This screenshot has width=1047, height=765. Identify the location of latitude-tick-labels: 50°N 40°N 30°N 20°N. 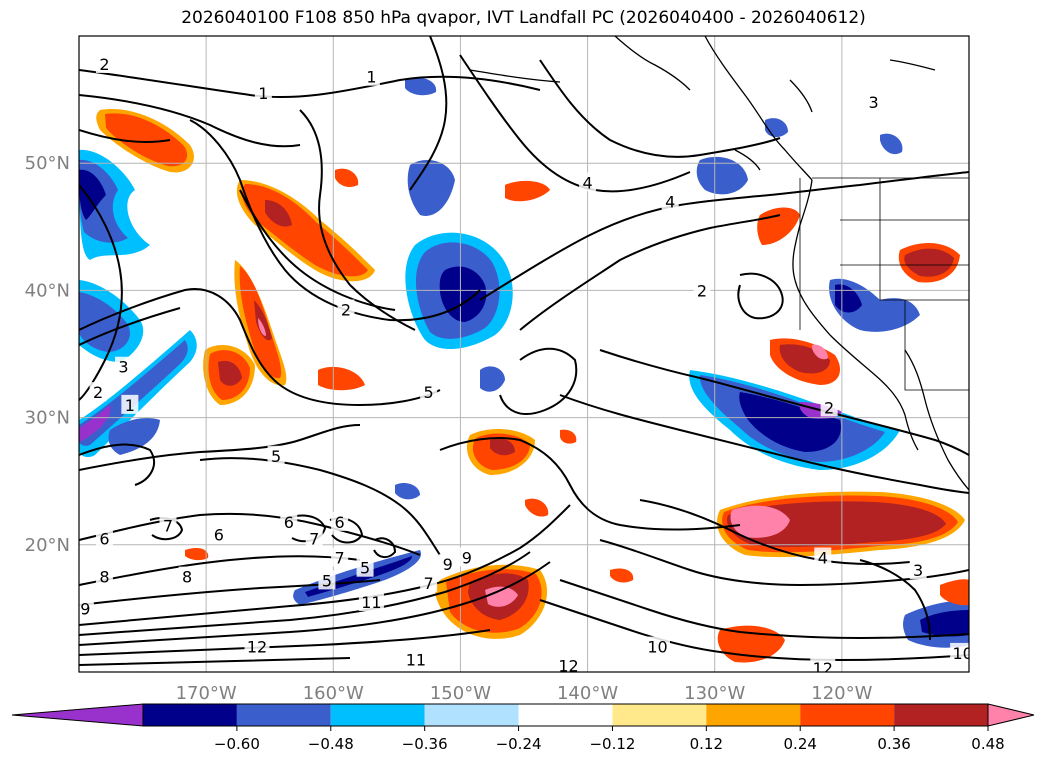
(47, 354).